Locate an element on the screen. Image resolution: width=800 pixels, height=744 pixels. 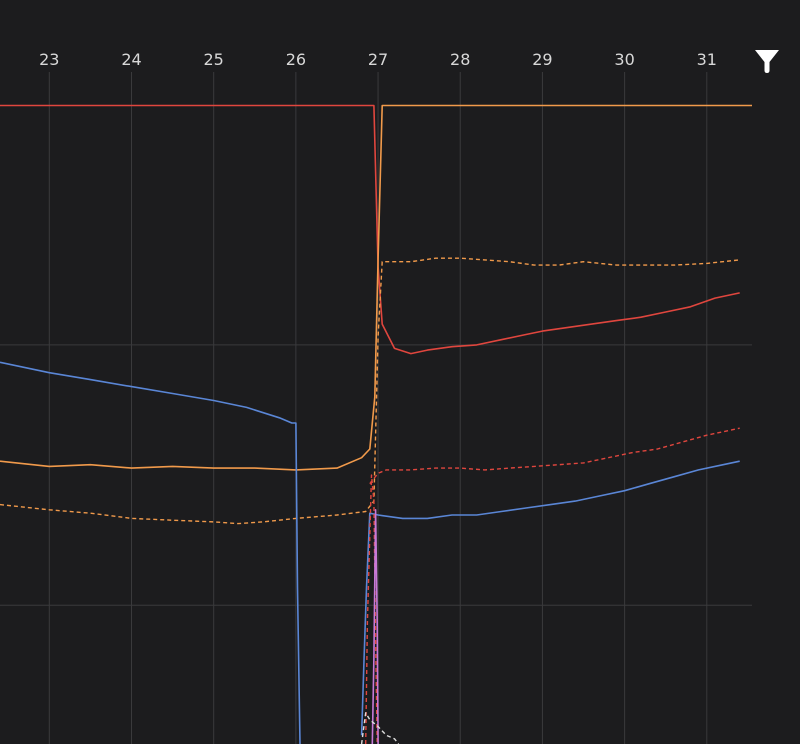
x-tick-label: 30 is located at coordinates (624, 59).